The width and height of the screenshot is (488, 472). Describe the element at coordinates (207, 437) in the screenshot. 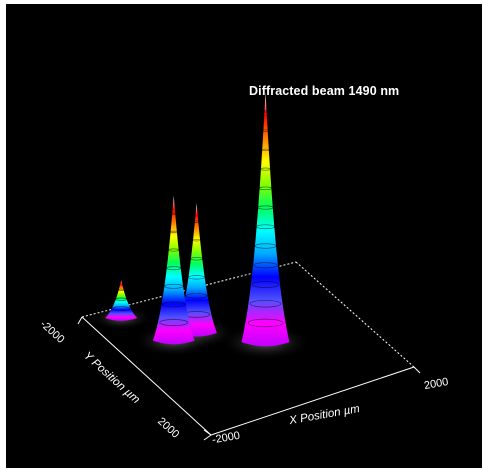

I see `y-tick-mark-end` at that location.